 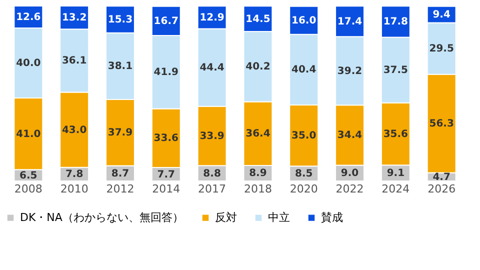 What do you see at coordinates (441, 177) in the screenshot?
I see `data-label: 4.7` at bounding box center [441, 177].